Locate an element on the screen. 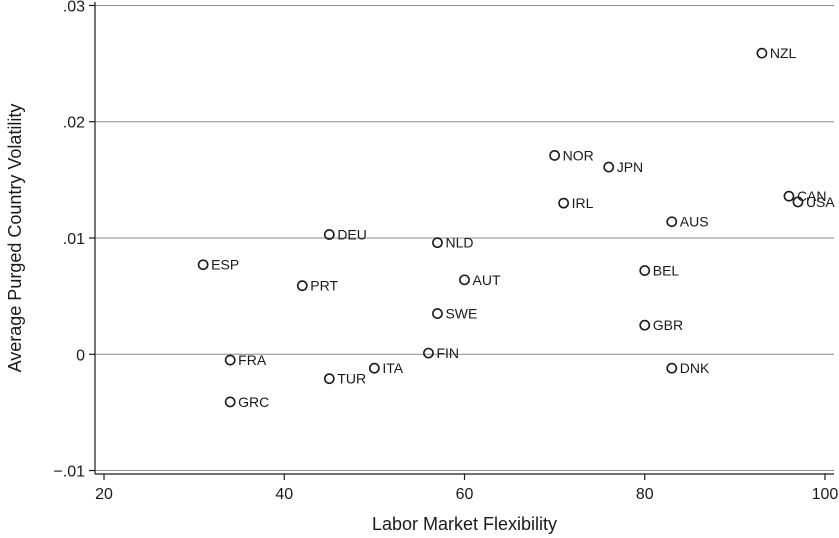 The height and width of the screenshot is (538, 839). x-axis-title: Labor Market Flexibility is located at coordinates (464, 524).